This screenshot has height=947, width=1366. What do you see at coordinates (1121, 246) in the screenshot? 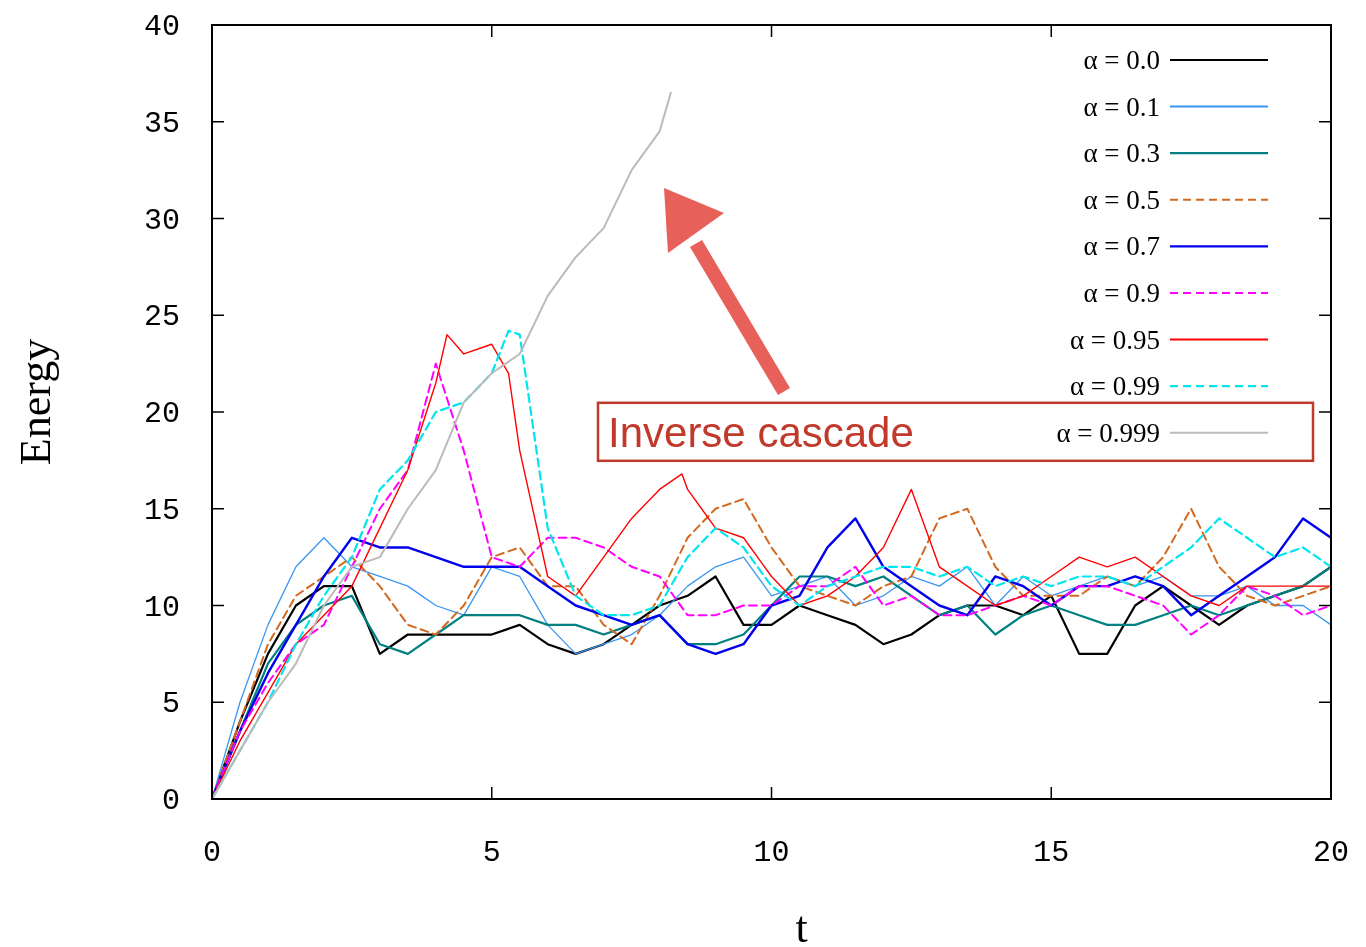
I see `legend-label: α = 0.7` at bounding box center [1121, 246].